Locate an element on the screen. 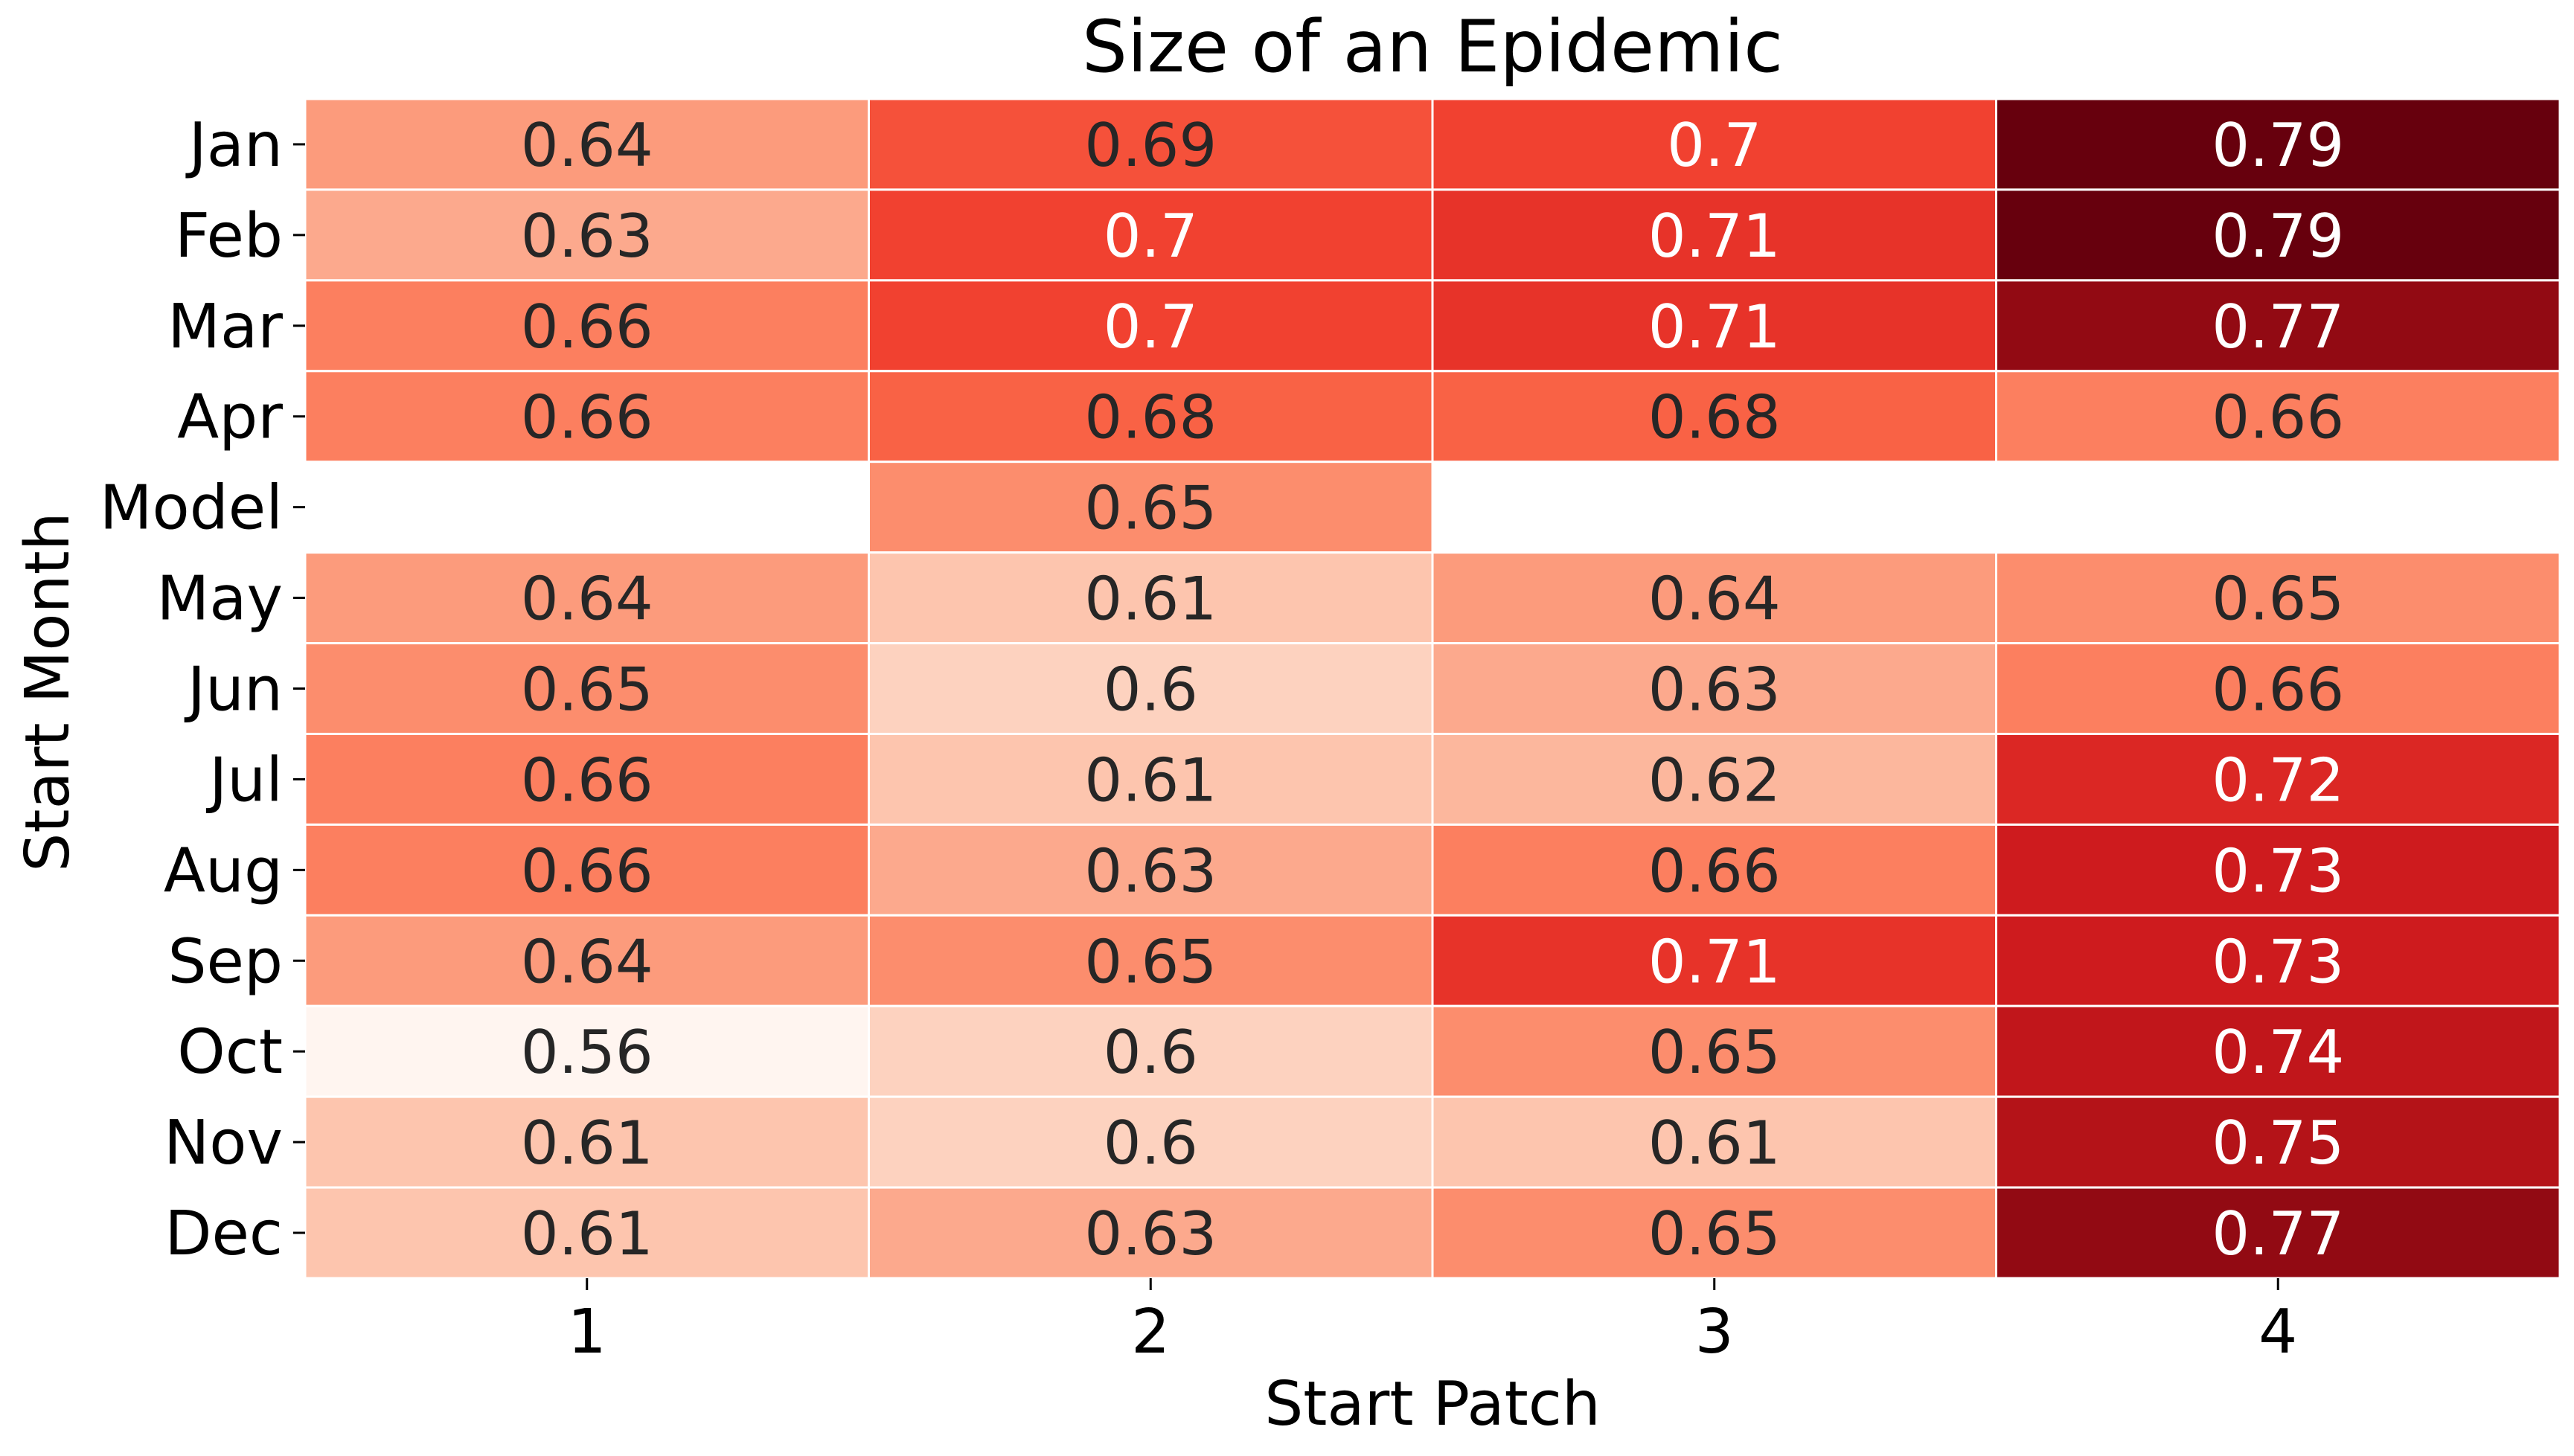 Image resolution: width=2574 pixels, height=1456 pixels. cell-value-label: 0.56 is located at coordinates (587, 1052).